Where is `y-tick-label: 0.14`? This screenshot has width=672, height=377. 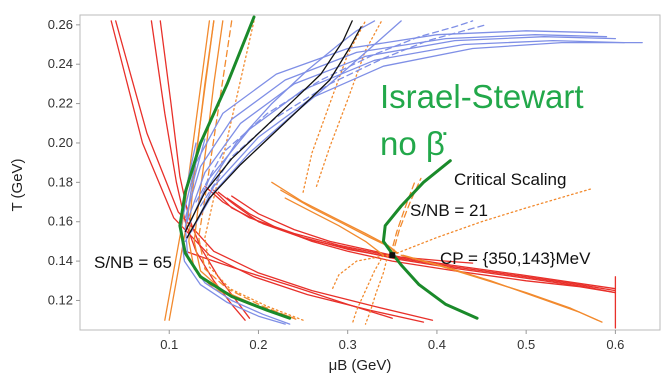 y-tick-label: 0.14 is located at coordinates (60, 260).